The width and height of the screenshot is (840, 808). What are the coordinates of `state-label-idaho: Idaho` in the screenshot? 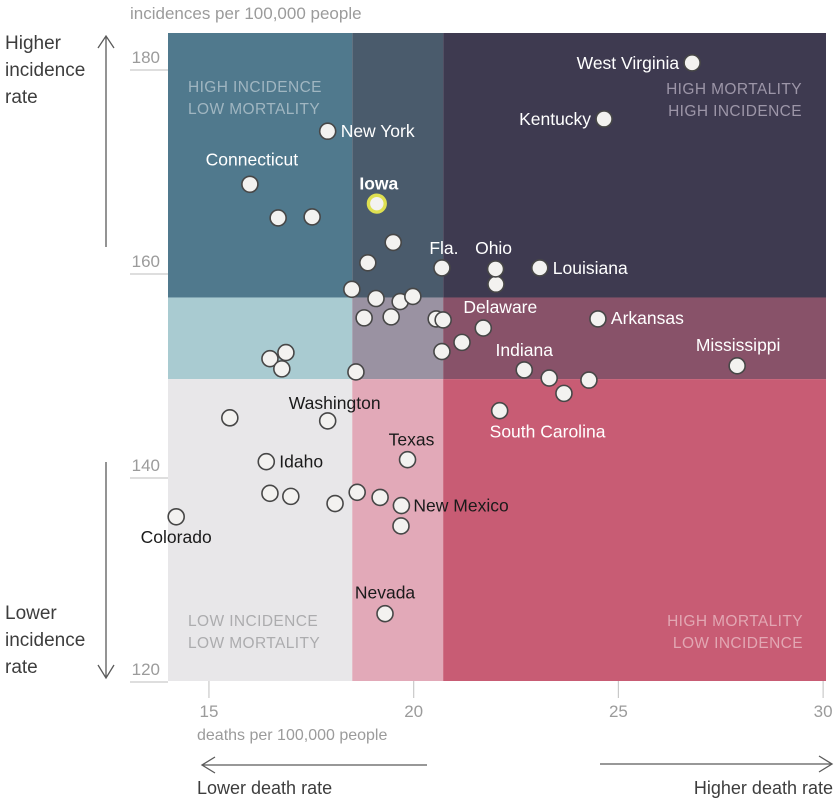 It's located at (301, 462).